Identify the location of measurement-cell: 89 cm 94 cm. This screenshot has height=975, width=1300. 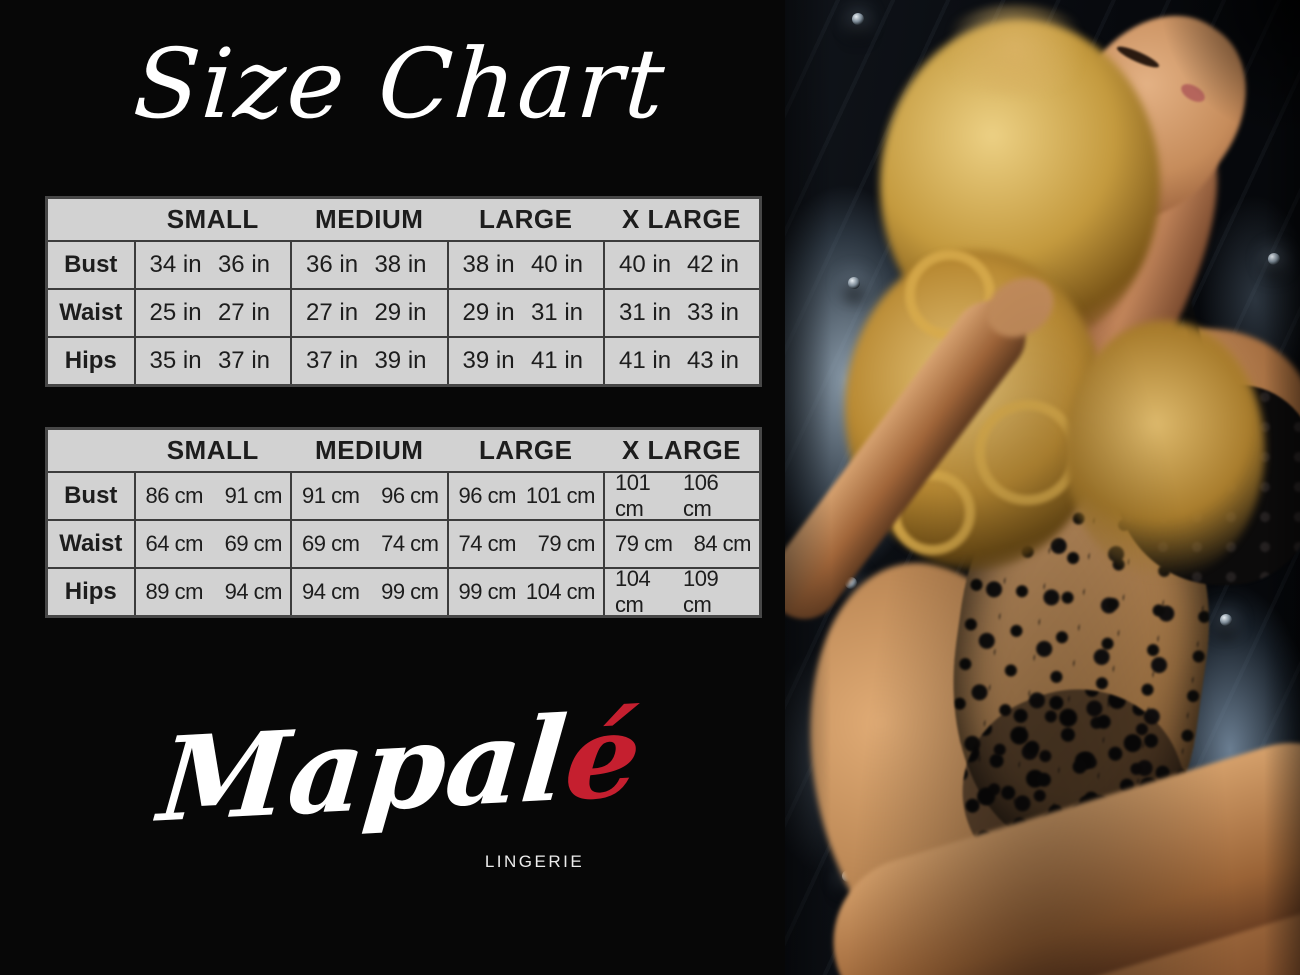
(212, 592).